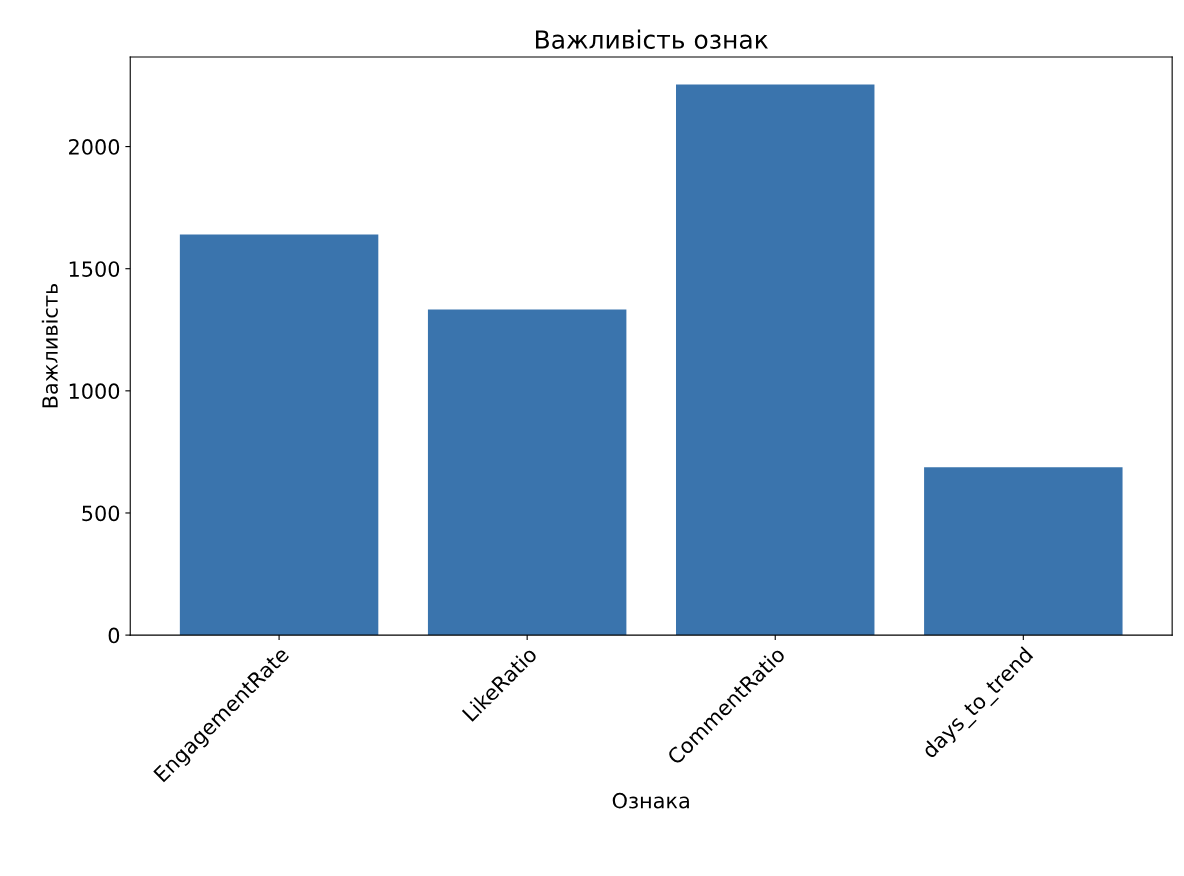 This screenshot has height=876, width=1184. What do you see at coordinates (652, 39) in the screenshot?
I see `chart-title: Важливість ознак` at bounding box center [652, 39].